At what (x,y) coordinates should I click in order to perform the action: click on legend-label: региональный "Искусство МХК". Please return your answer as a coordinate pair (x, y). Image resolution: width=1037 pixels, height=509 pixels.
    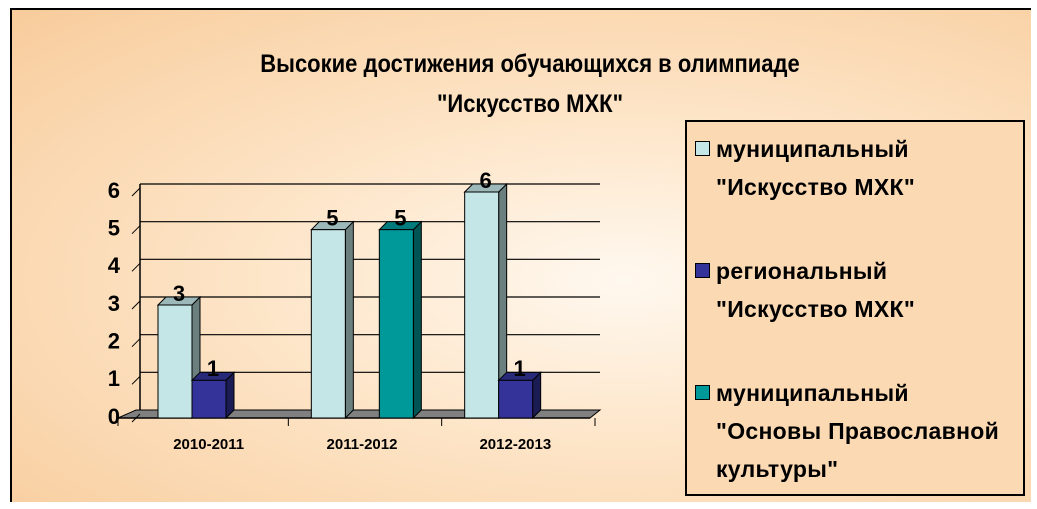
    Looking at the image, I should click on (816, 290).